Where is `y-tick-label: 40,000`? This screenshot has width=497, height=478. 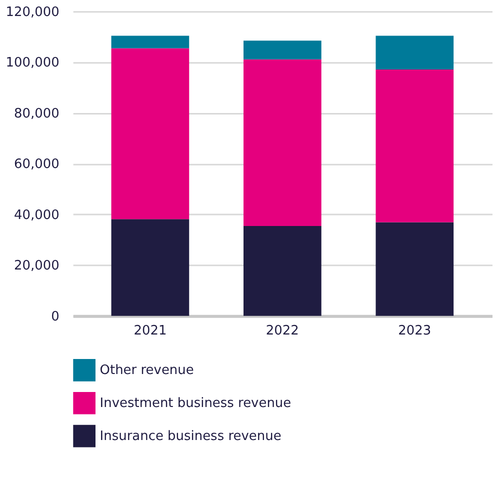 y-tick-label: 40,000 is located at coordinates (37, 215).